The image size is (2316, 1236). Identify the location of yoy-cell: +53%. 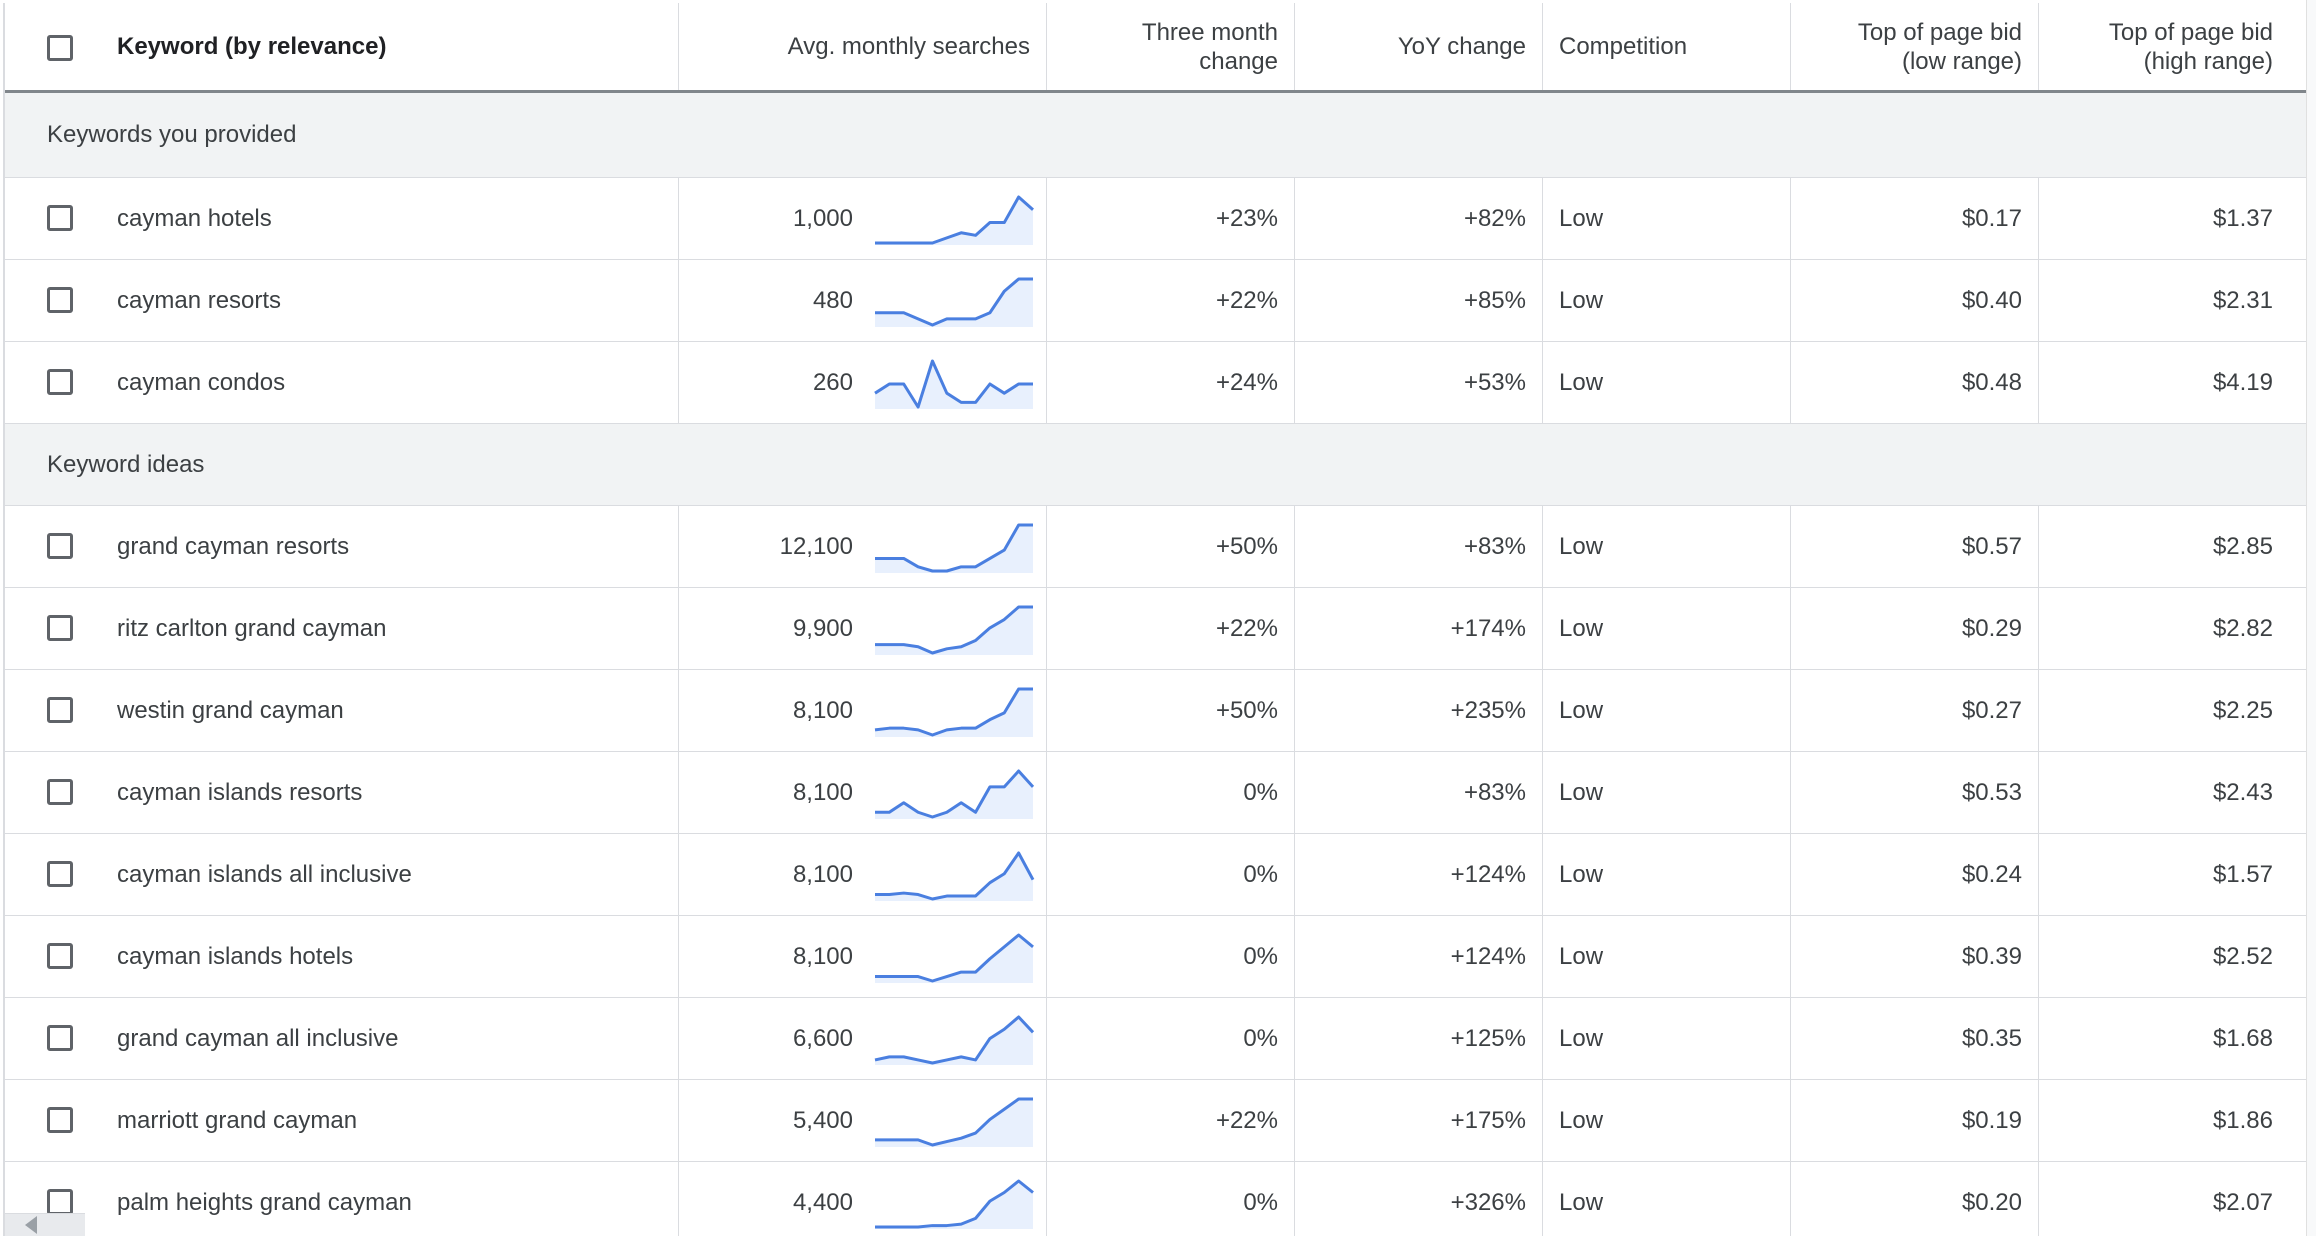
(1419, 382).